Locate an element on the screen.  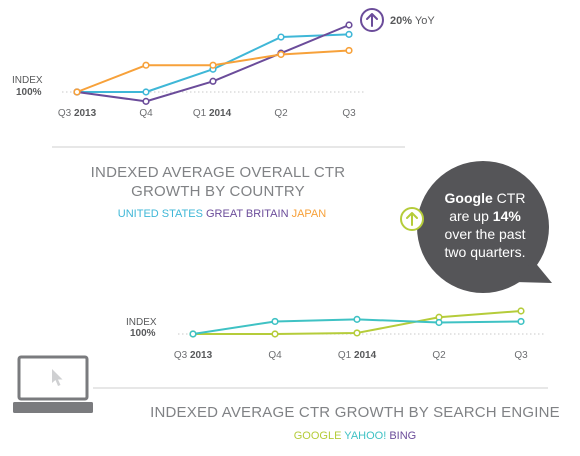
chart2-xtick-4: Q3 is located at coordinates (521, 355).